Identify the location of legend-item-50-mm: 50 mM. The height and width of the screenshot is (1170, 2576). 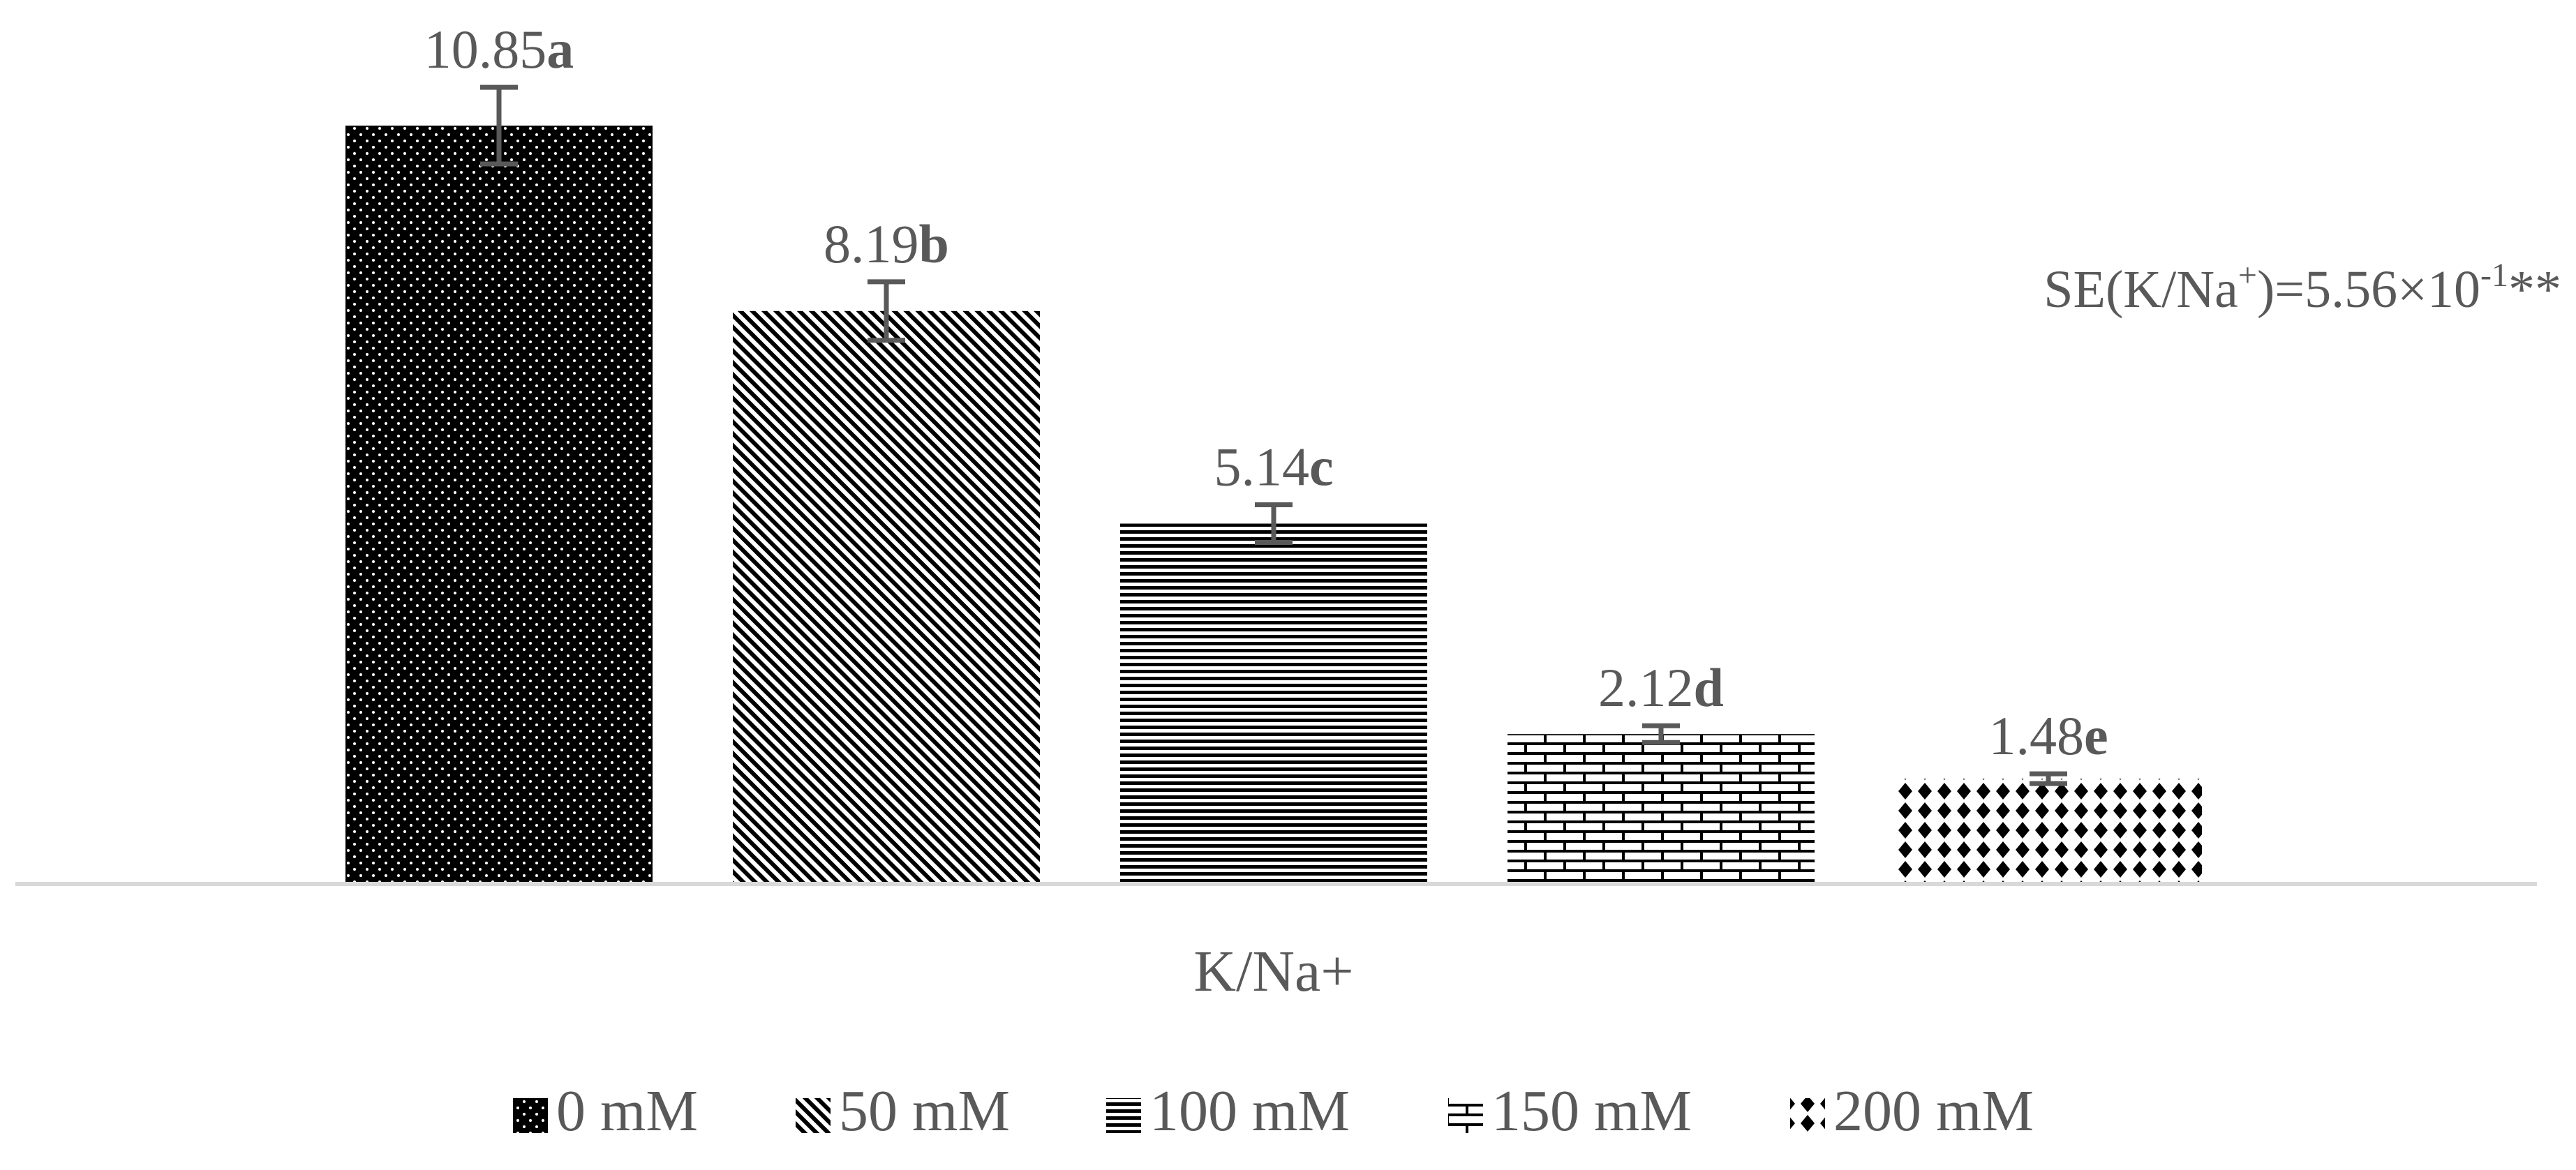
(903, 1111).